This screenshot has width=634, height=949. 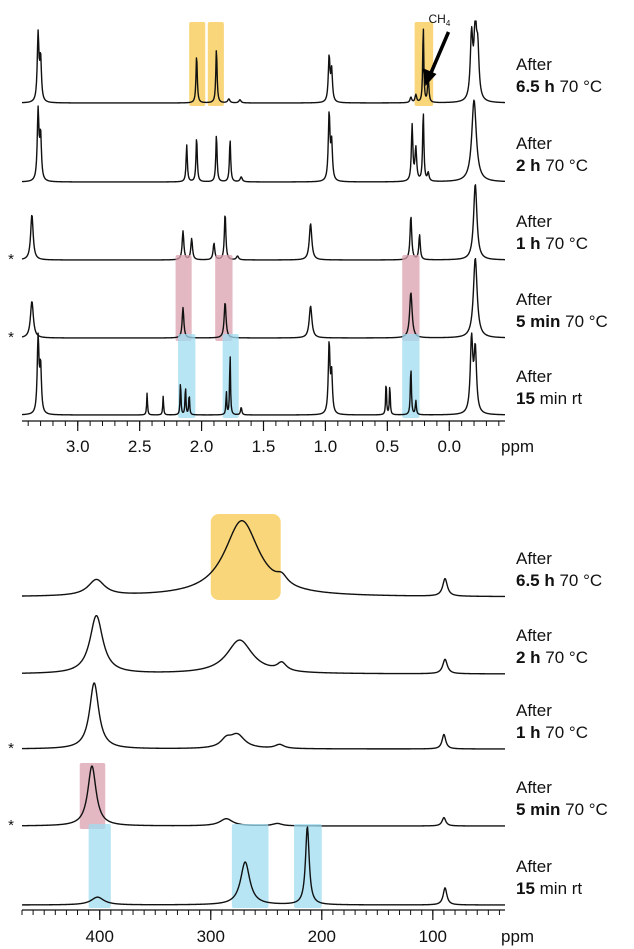 I want to click on ch4-arrow-head, so click(x=429, y=77).